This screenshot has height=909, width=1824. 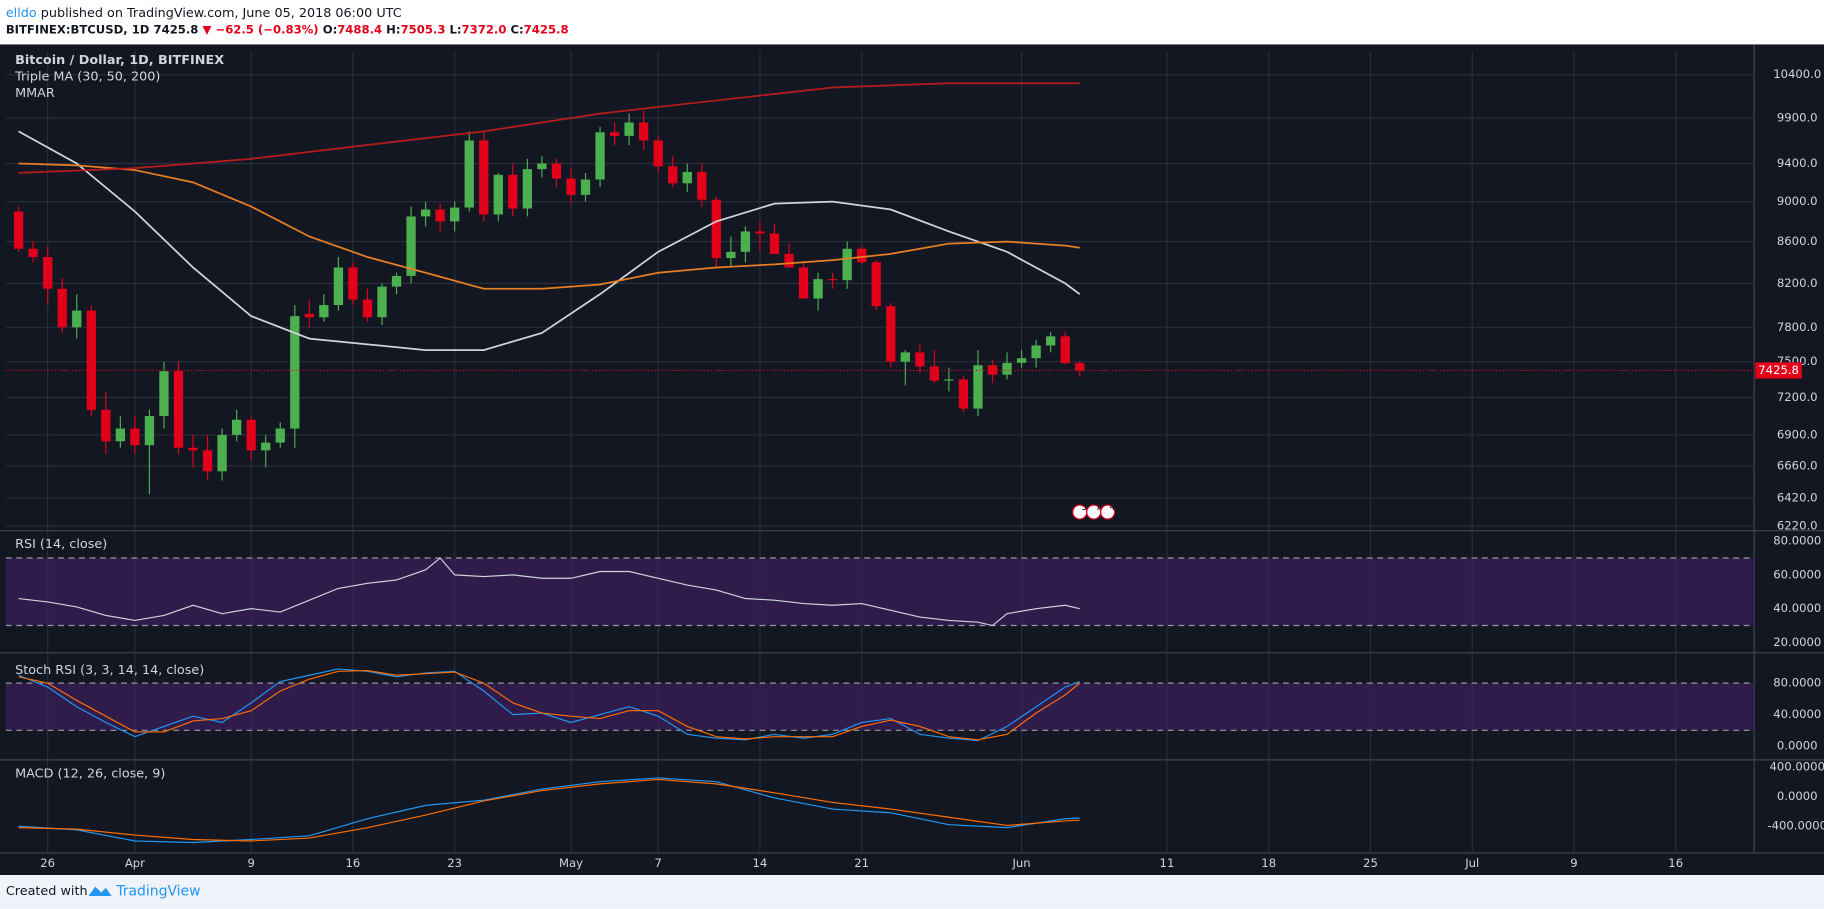 What do you see at coordinates (135, 863) in the screenshot?
I see `x-tick-label: Apr` at bounding box center [135, 863].